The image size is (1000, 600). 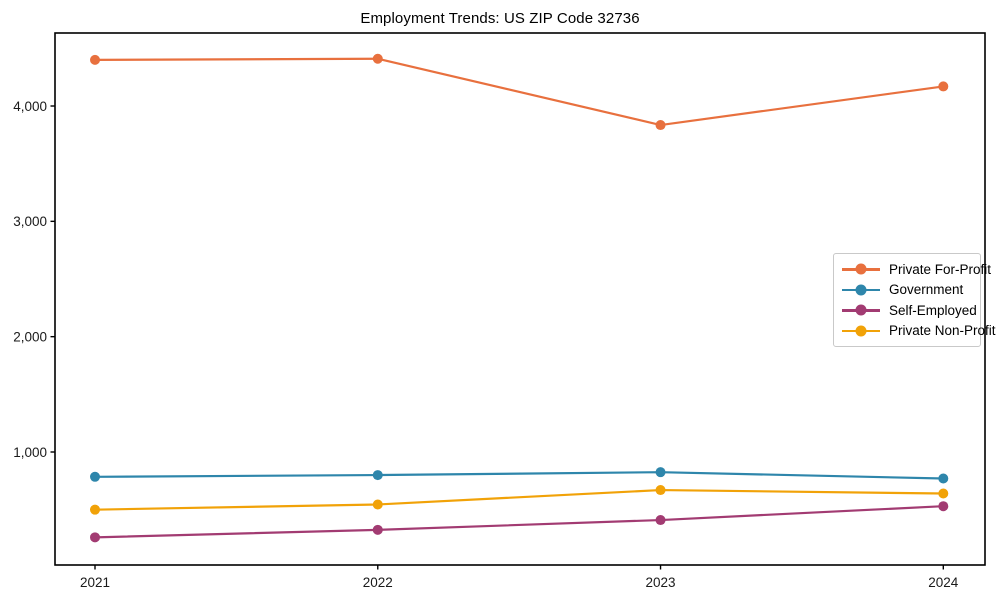 What do you see at coordinates (943, 493) in the screenshot?
I see `data-point-private-non-profit-2024` at bounding box center [943, 493].